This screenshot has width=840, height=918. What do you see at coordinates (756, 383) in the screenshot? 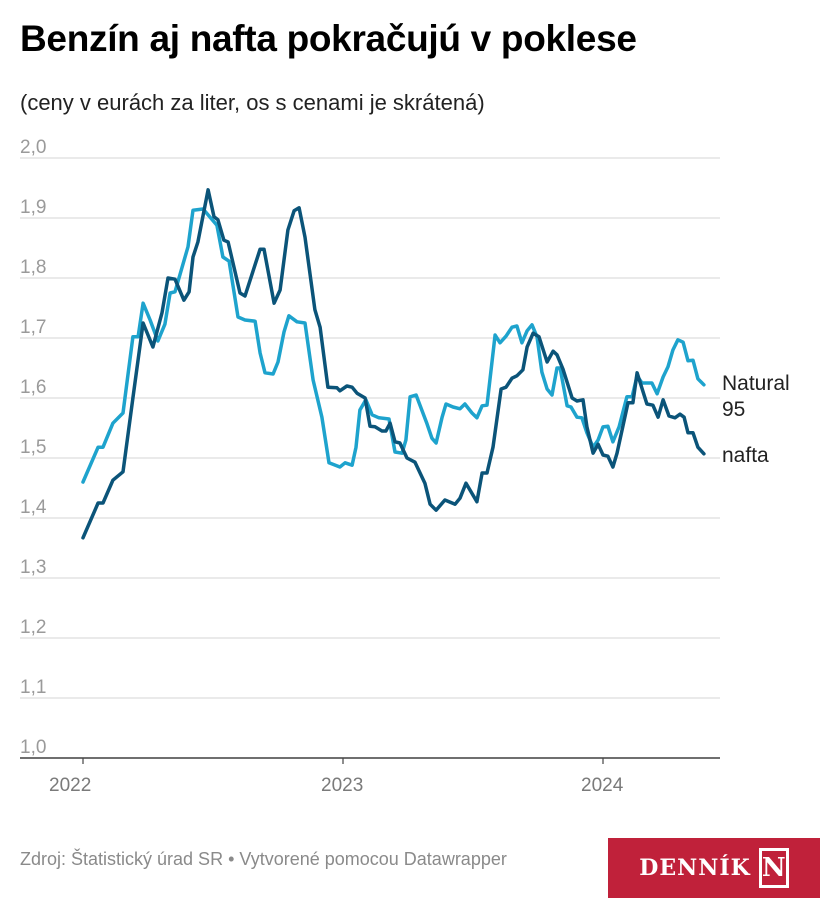
I see `series-label: Natural` at bounding box center [756, 383].